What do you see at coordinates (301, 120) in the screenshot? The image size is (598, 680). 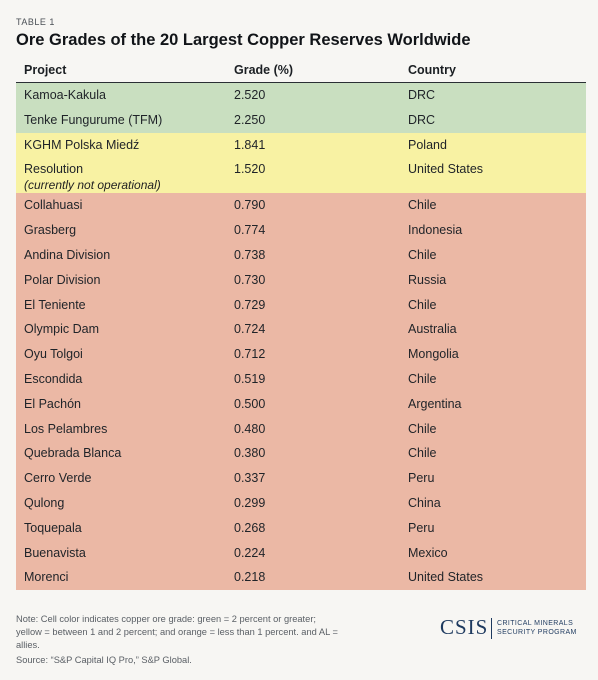 I see `table-row: Tenke Fungurume (TFM) 2.250 DRC` at bounding box center [301, 120].